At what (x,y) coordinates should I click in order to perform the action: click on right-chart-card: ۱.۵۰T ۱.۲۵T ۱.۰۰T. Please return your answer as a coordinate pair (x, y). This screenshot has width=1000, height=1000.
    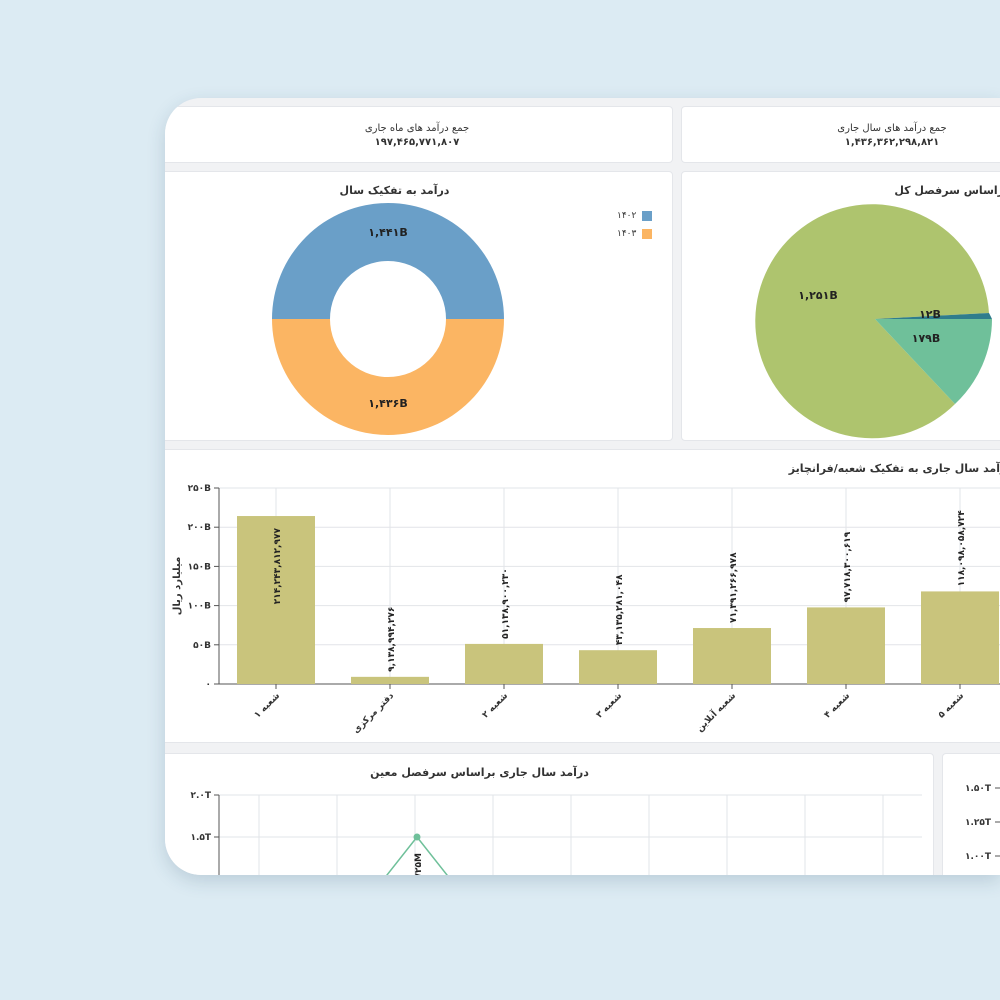
    Looking at the image, I should click on (971, 814).